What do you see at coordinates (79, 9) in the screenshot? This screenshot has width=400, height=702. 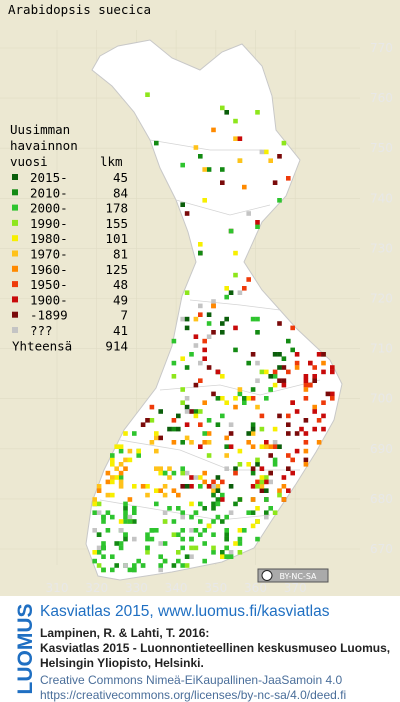 I see `title: Arabidopsis suecica` at bounding box center [79, 9].